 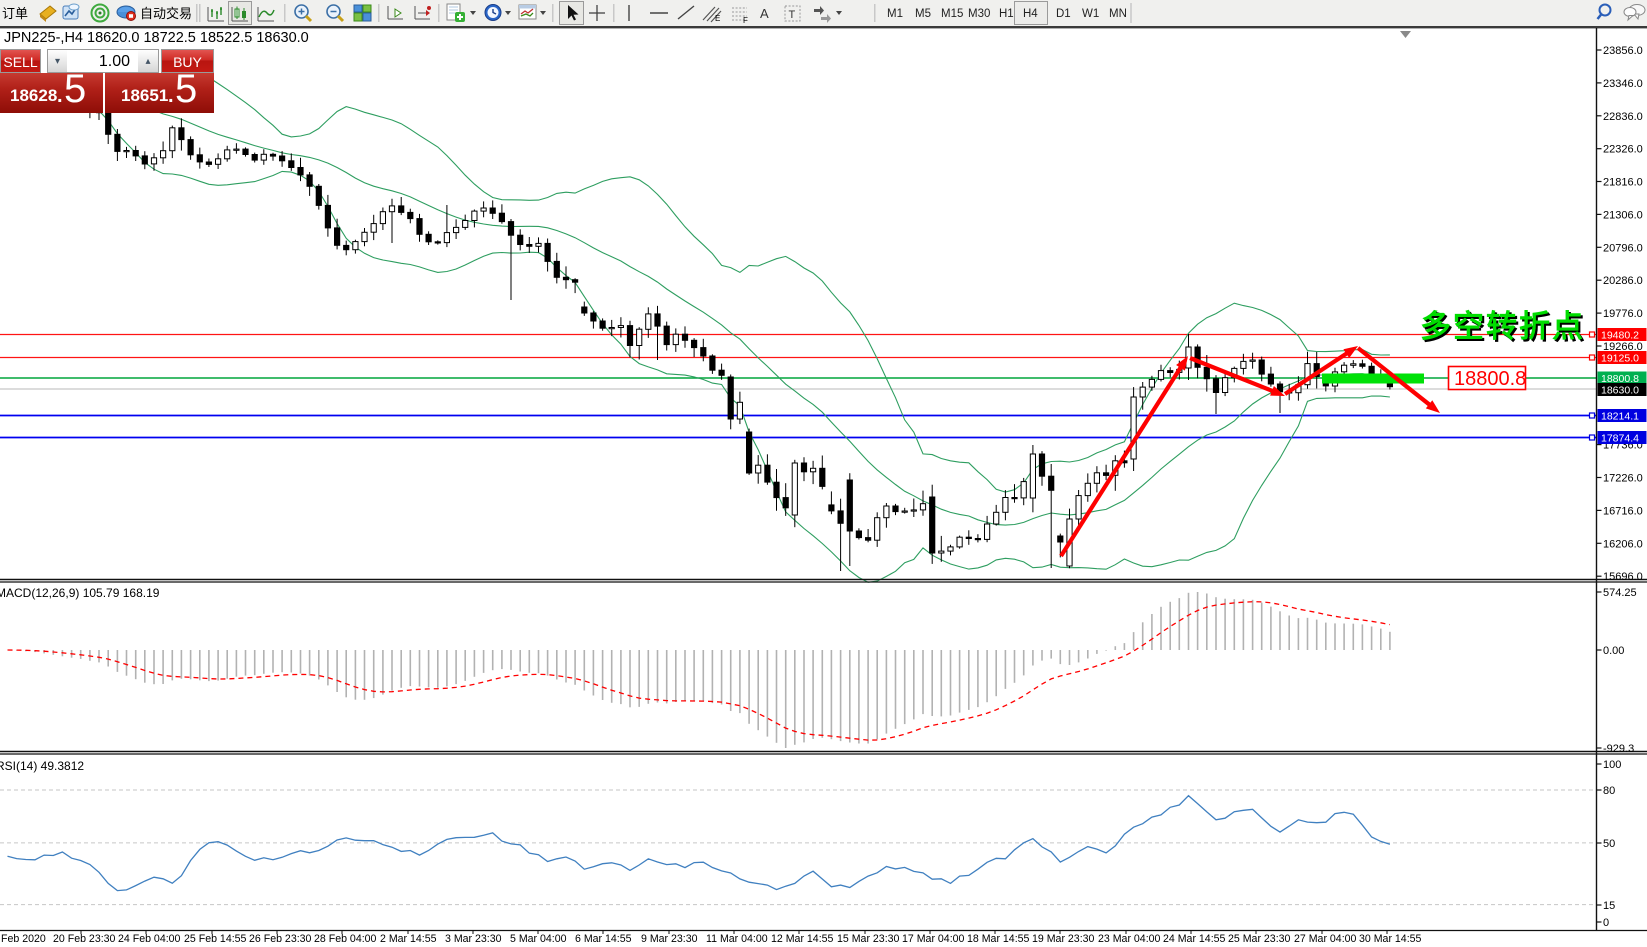 What do you see at coordinates (802, 939) in the screenshot?
I see `svg-text: 12 Mar 14:55` at bounding box center [802, 939].